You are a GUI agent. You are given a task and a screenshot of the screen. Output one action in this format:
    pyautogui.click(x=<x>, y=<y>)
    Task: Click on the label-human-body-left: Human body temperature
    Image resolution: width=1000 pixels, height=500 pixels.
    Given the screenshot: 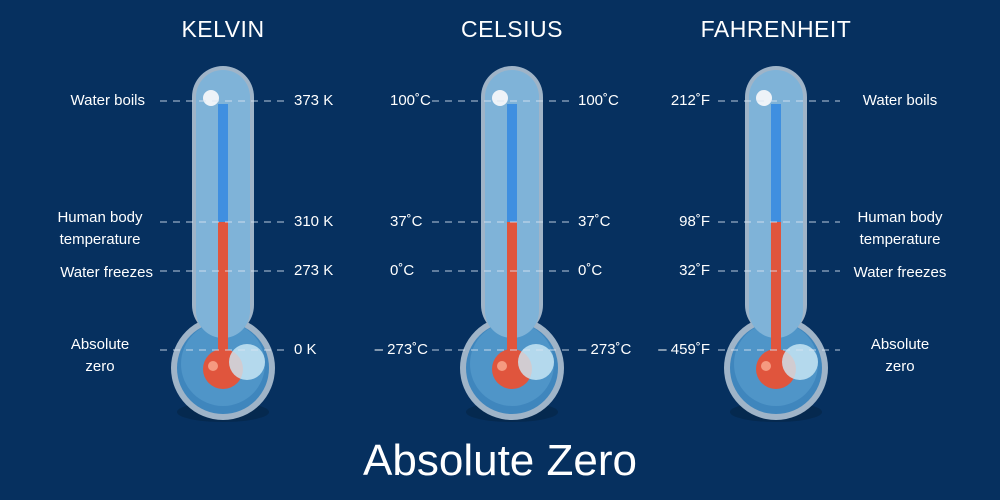 What is the action you would take?
    pyautogui.click(x=100, y=229)
    